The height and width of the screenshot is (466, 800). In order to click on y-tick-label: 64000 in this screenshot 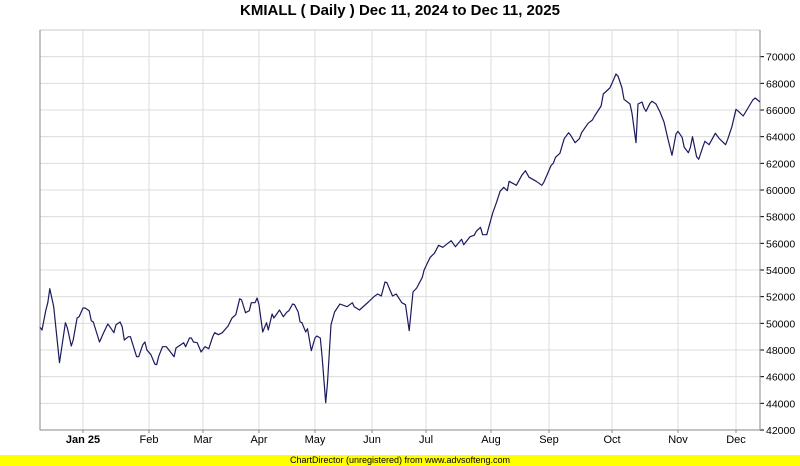, I will do `click(780, 138)`.